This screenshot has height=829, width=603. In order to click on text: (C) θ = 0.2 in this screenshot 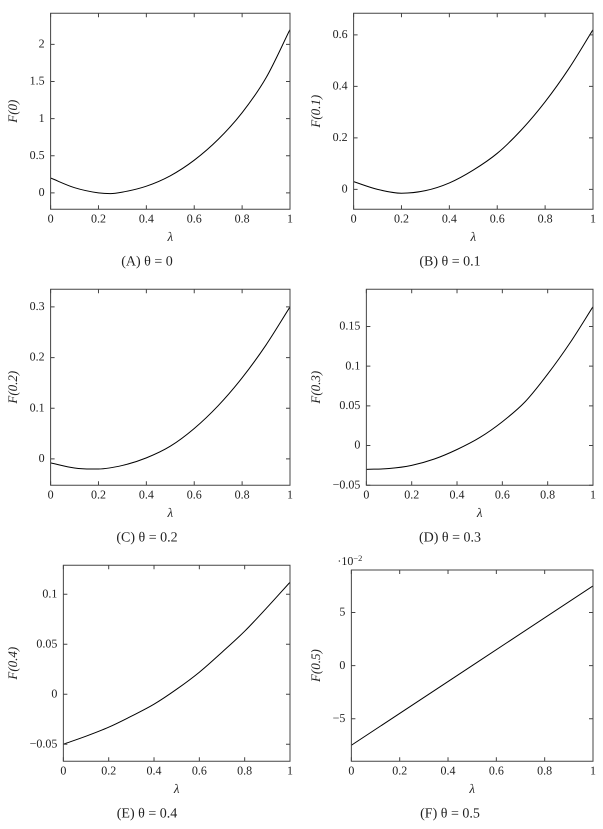, I will do `click(147, 538)`.